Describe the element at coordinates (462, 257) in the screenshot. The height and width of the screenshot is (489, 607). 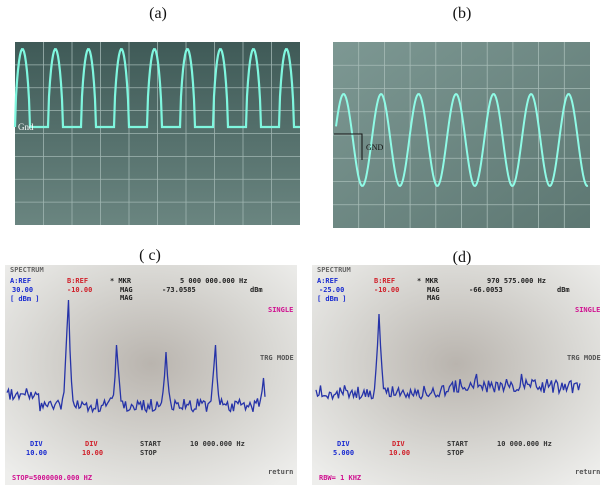
I see `panel-label: (d)` at that location.